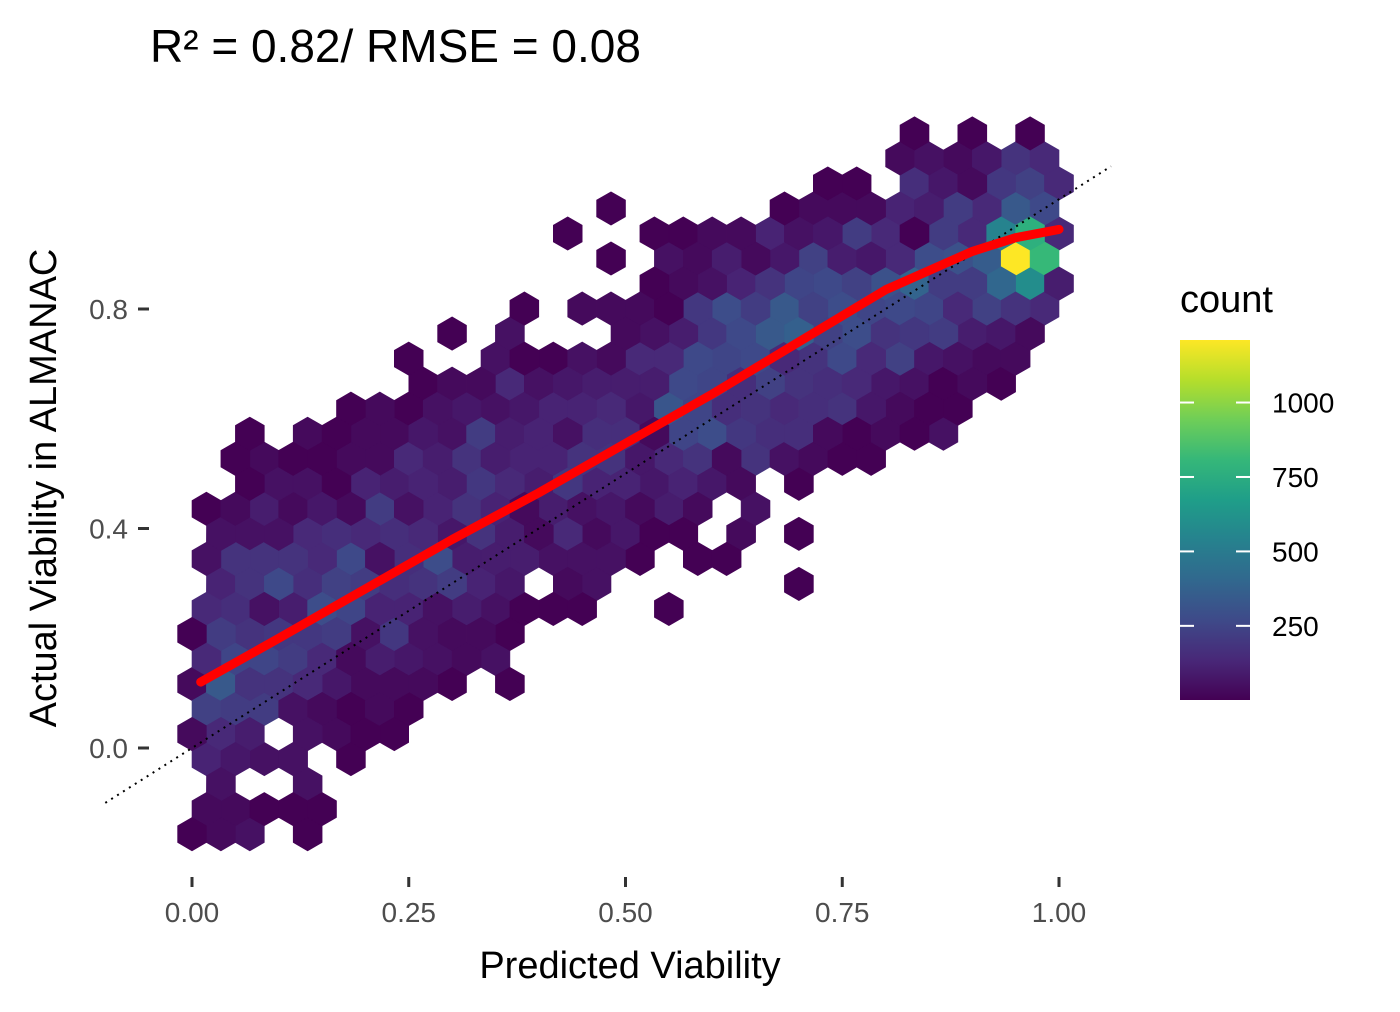  What do you see at coordinates (842, 912) in the screenshot?
I see `x-tick-label: 0.75` at bounding box center [842, 912].